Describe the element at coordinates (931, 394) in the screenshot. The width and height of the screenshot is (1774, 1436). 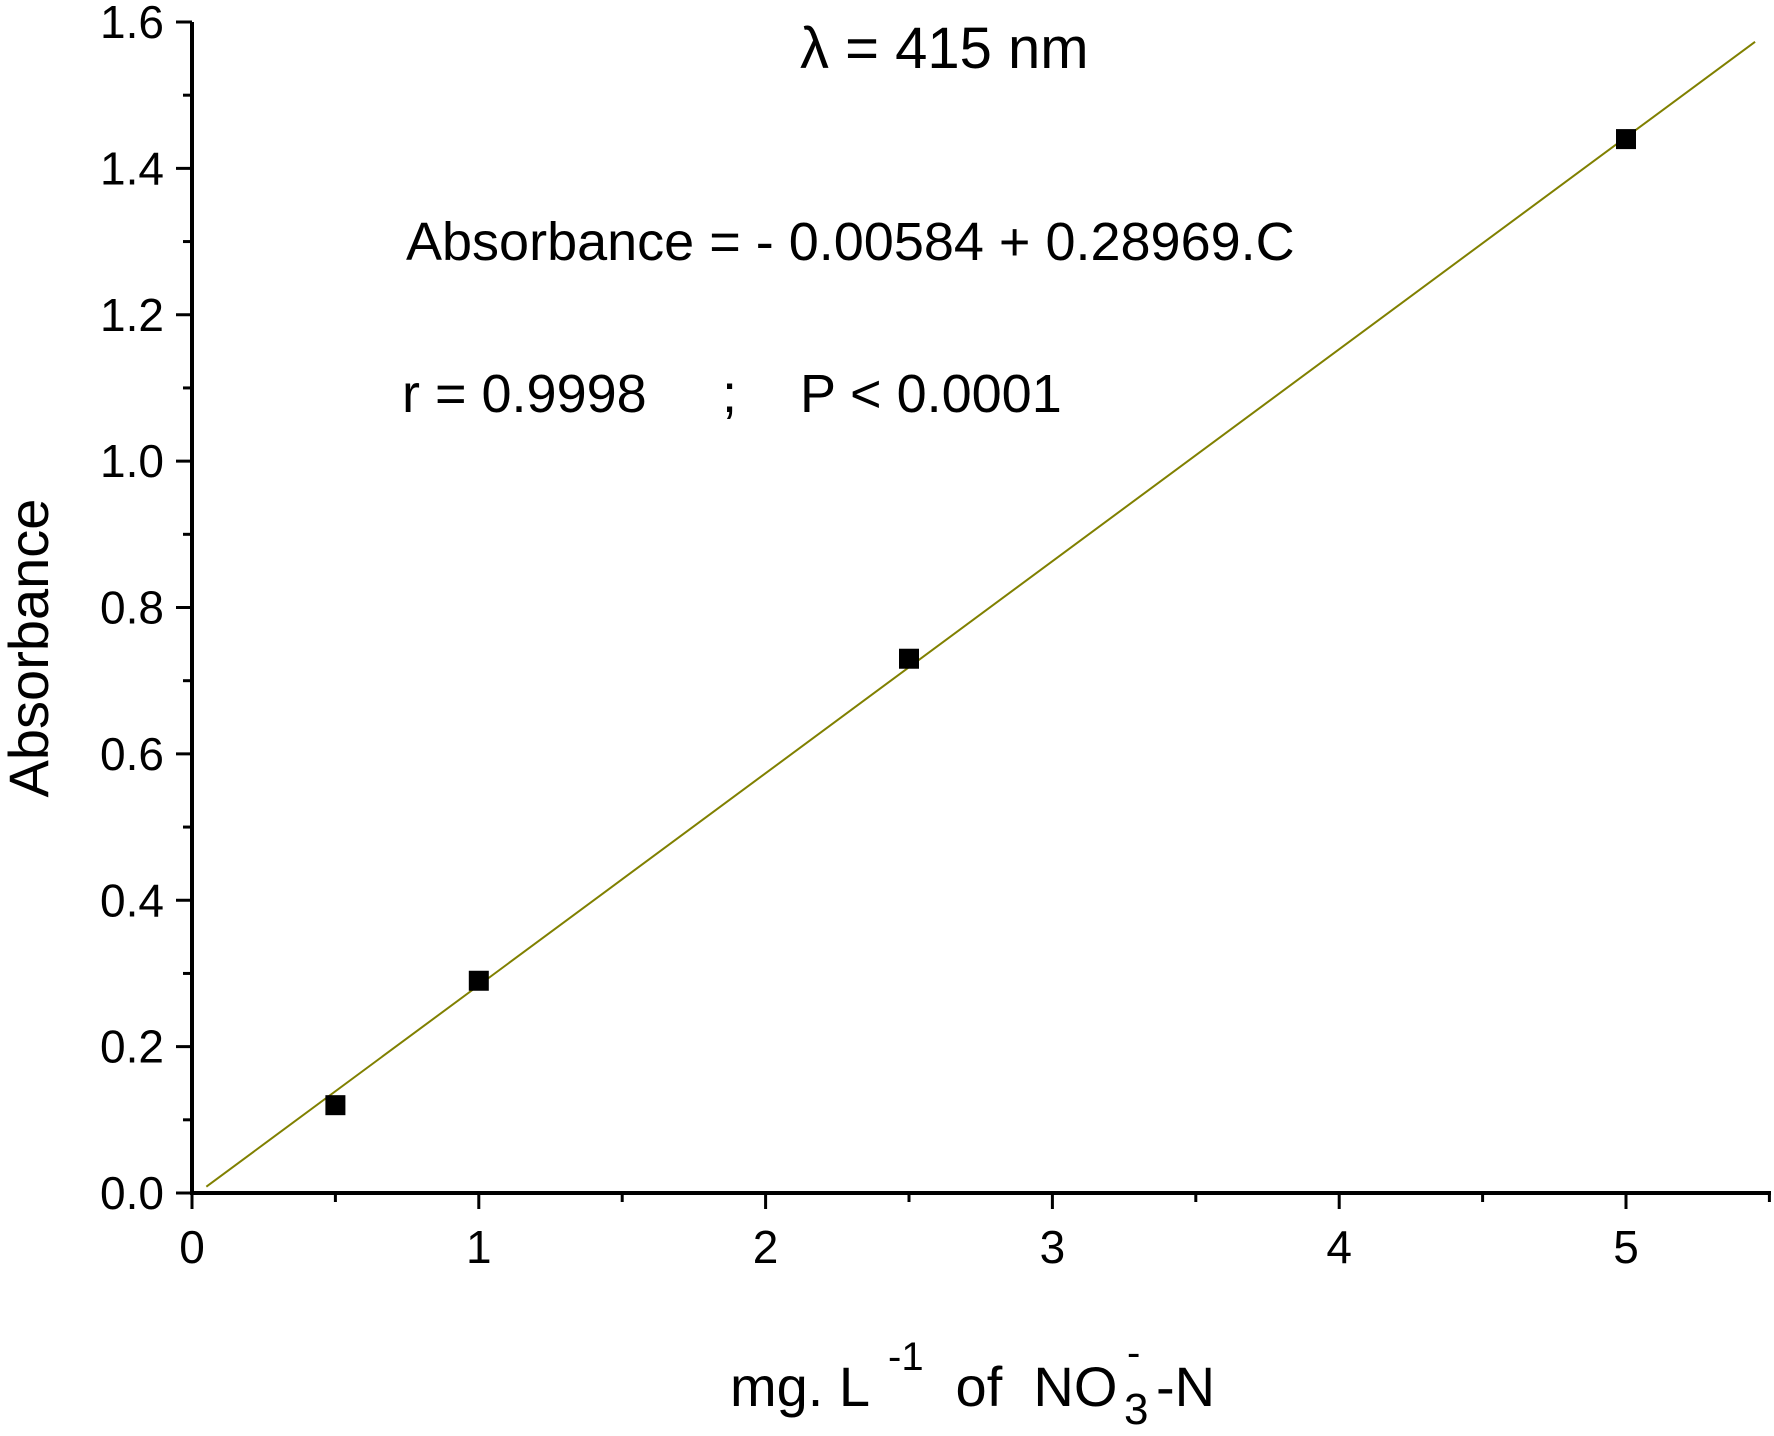
I see `p-value: P < 0.0001` at that location.